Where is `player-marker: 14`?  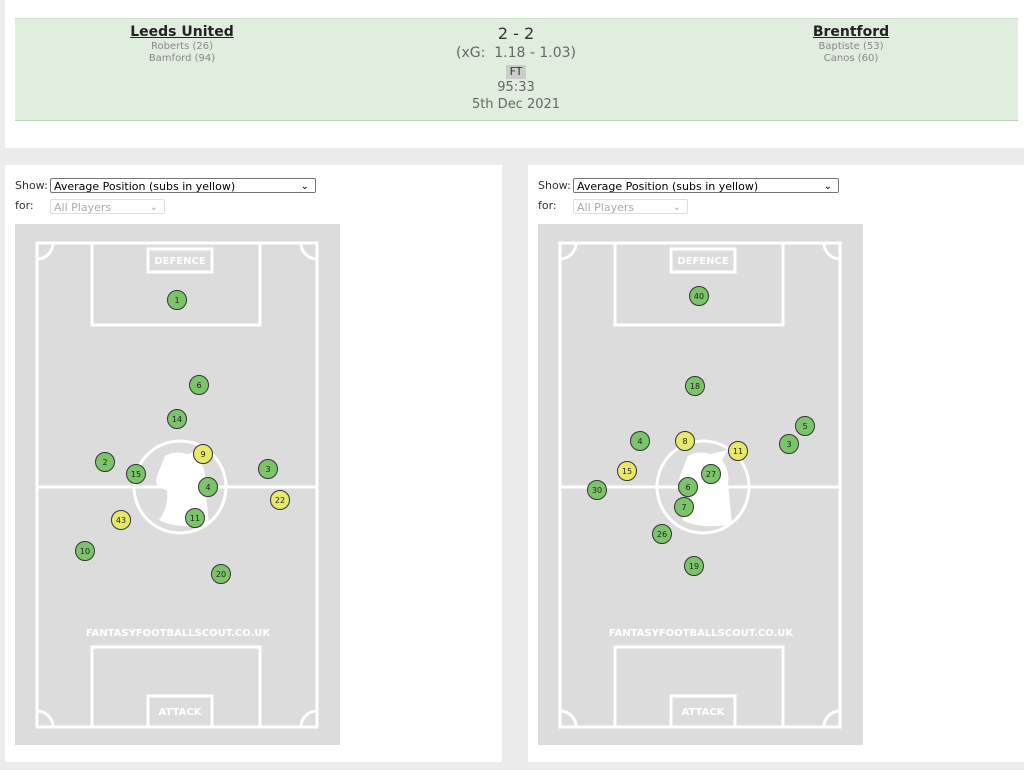
player-marker: 14 is located at coordinates (177, 419).